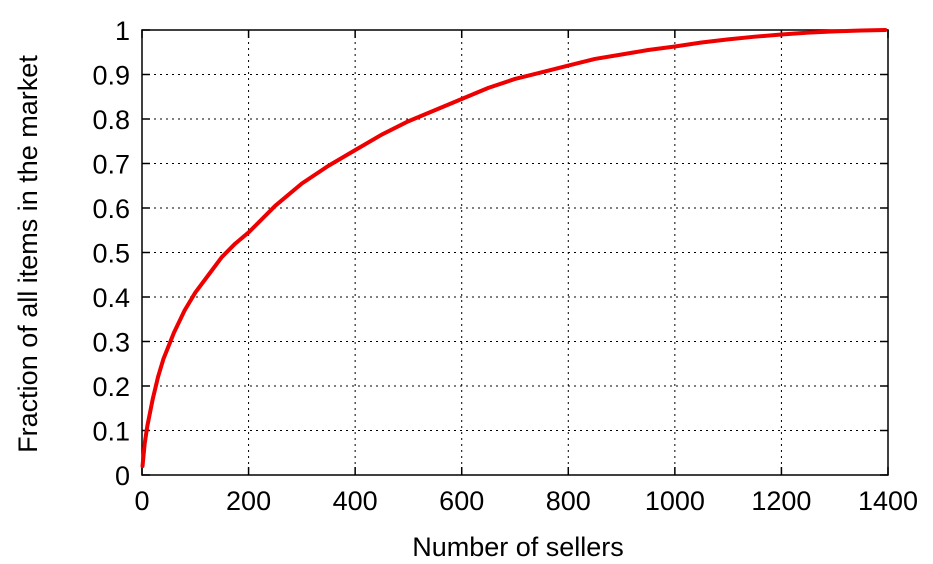 This screenshot has height=564, width=933. I want to click on y-tick-label: 0.3, so click(111, 343).